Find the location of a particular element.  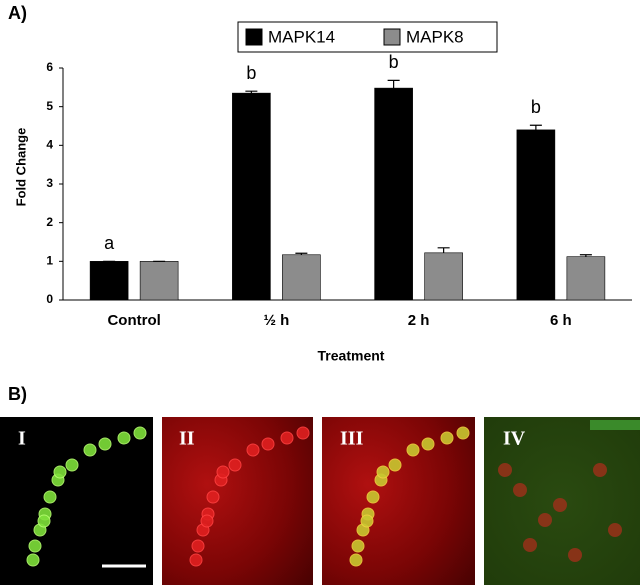

x-tick-label: 6 h is located at coordinates (561, 320).